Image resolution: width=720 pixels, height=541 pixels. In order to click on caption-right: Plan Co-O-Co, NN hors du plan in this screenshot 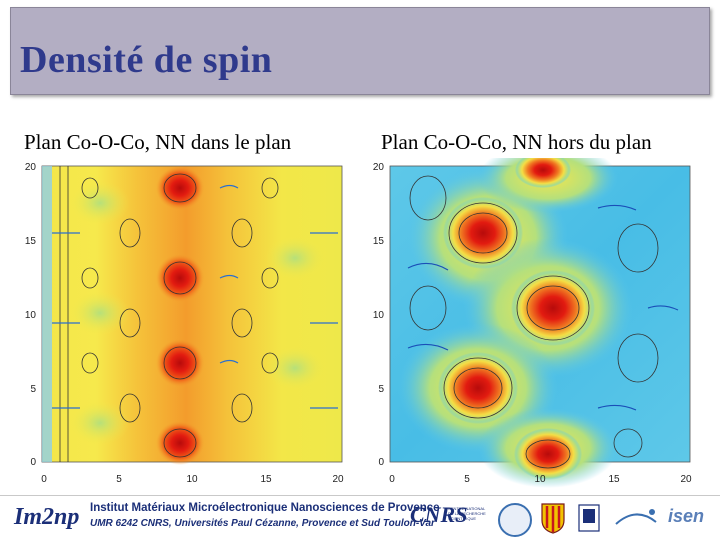, I will do `click(516, 142)`.